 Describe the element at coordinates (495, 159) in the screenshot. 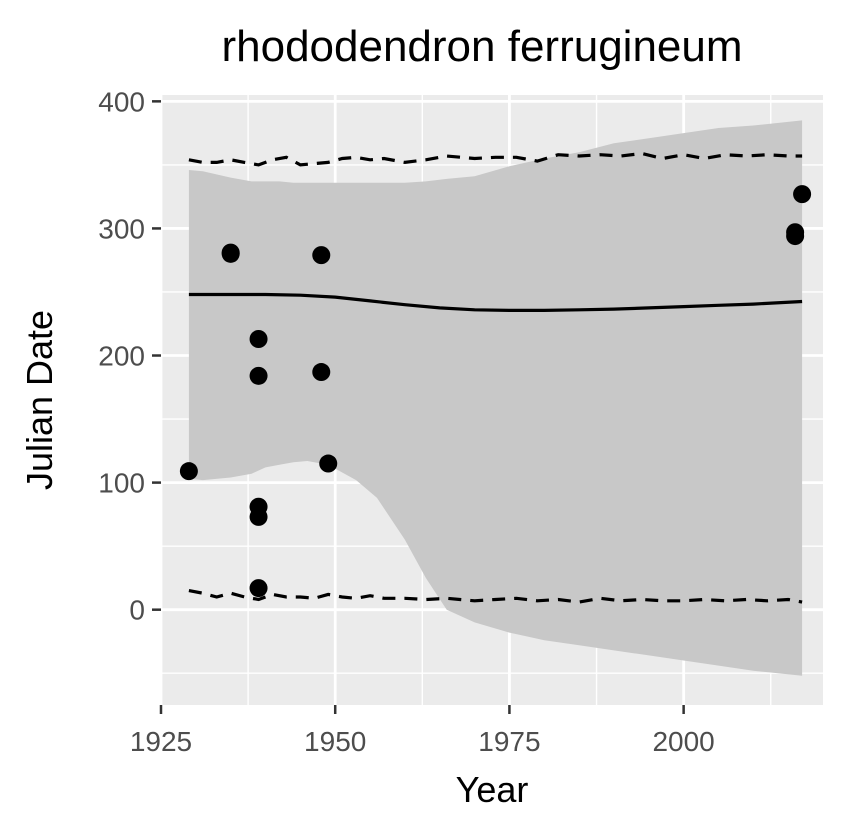

I see `upper-dashed-line` at that location.